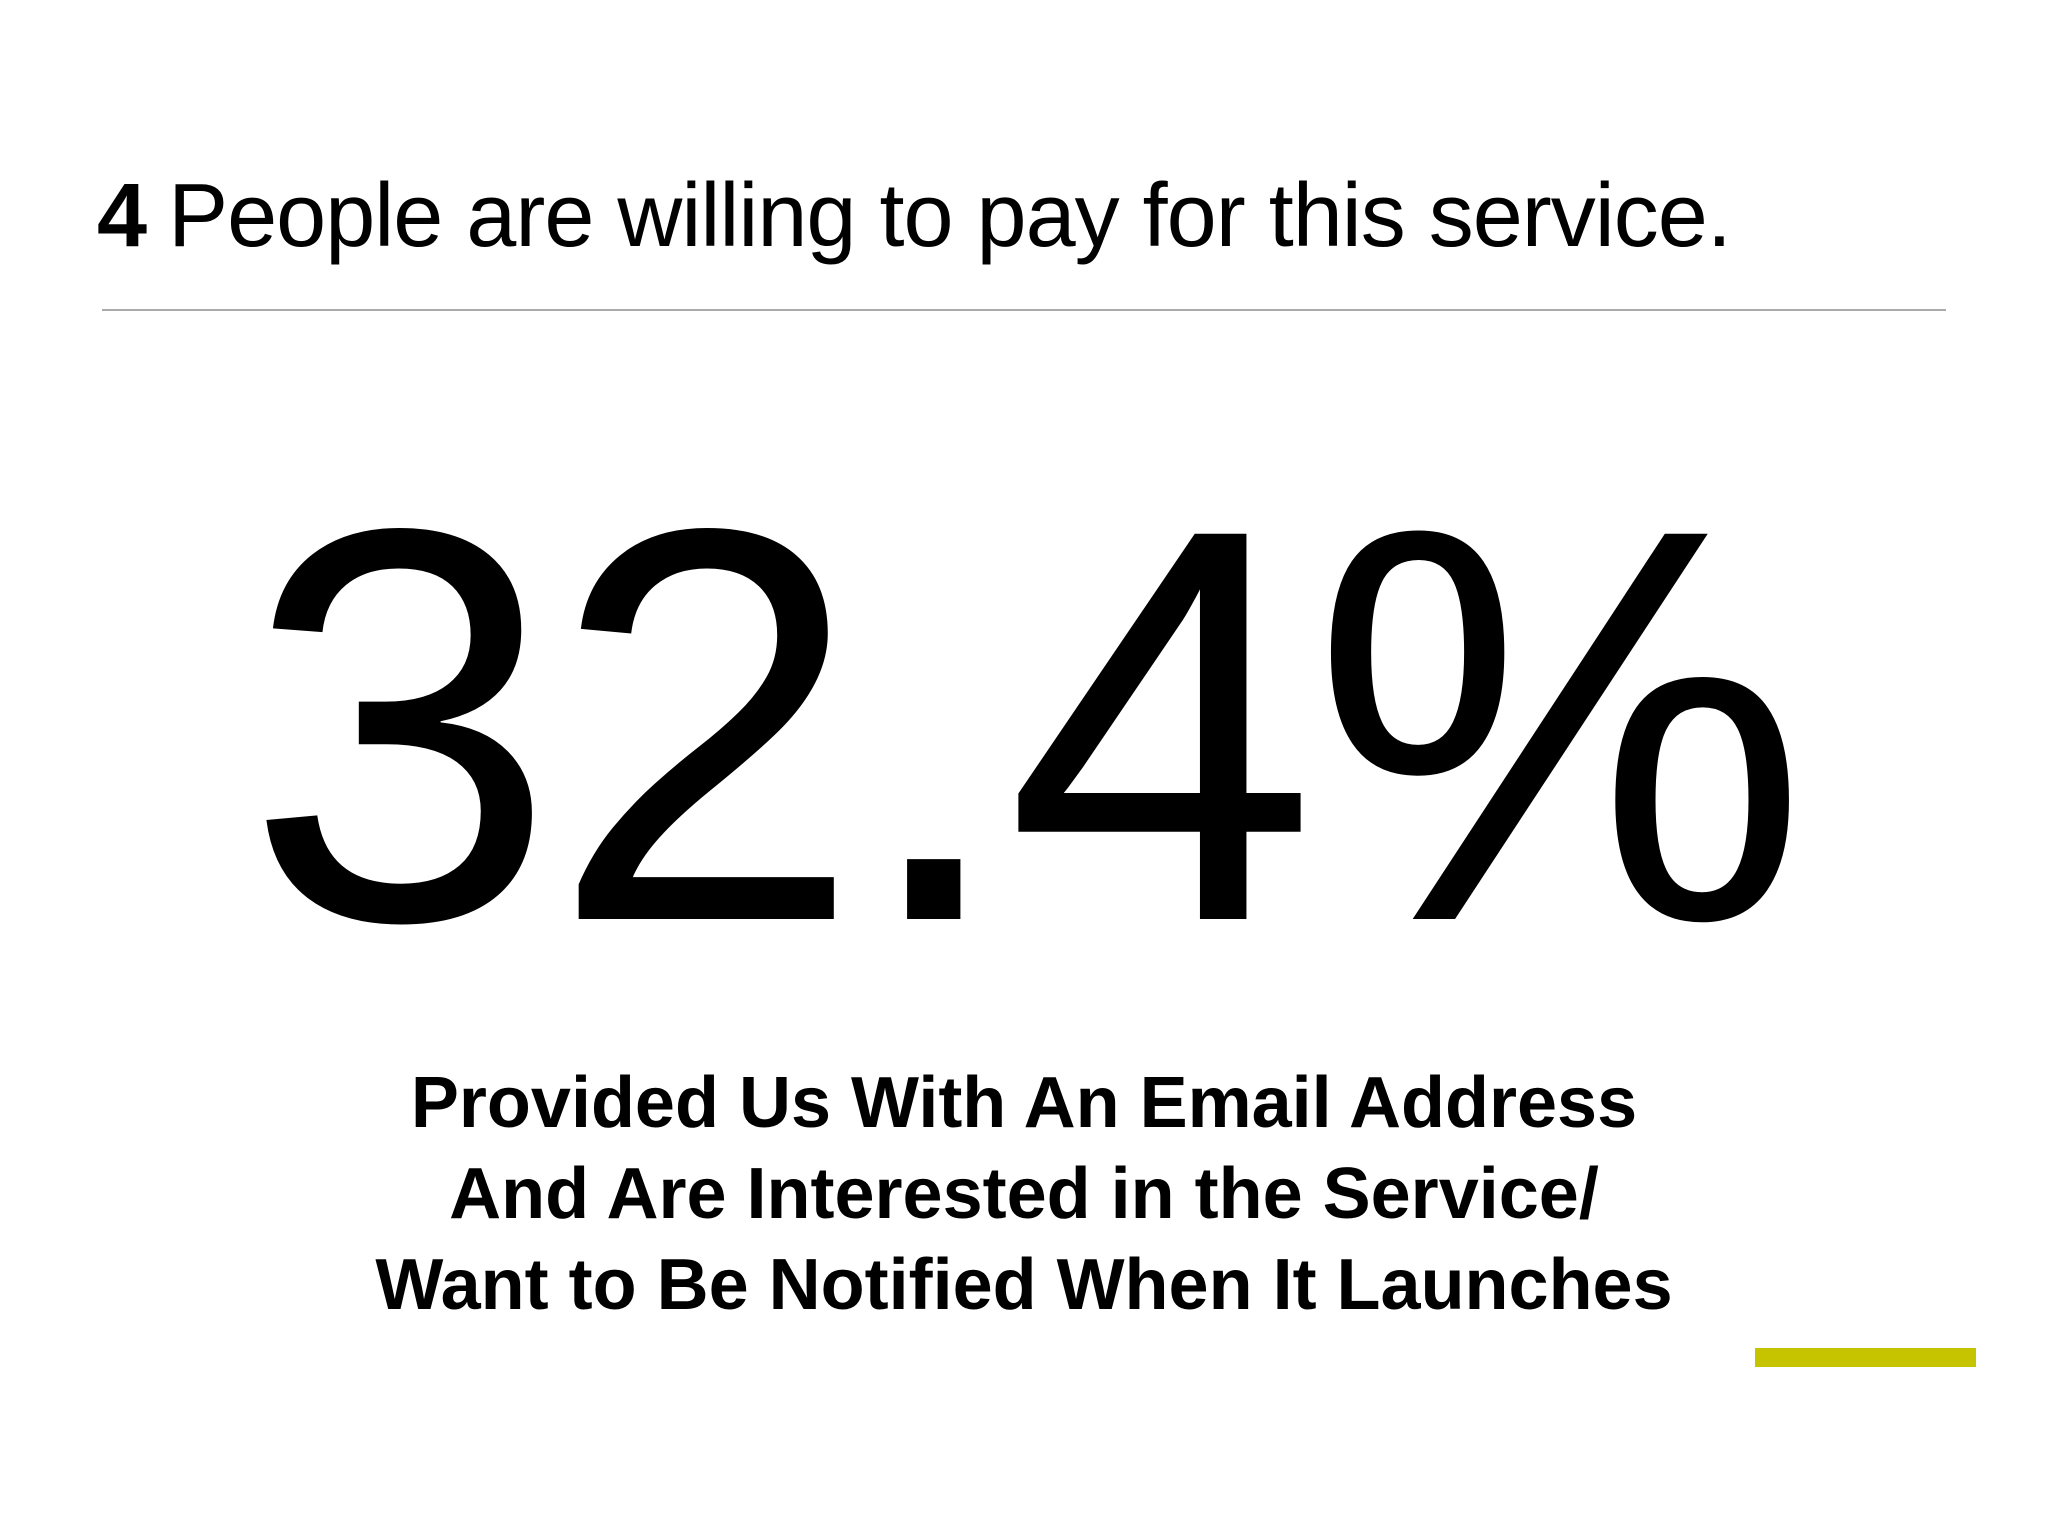  I want to click on accent-bar, so click(1865, 1357).